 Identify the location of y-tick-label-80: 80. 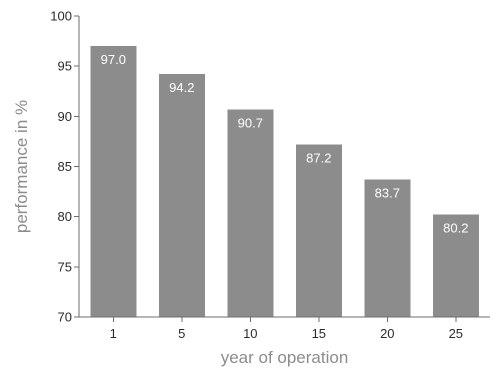
(65, 216).